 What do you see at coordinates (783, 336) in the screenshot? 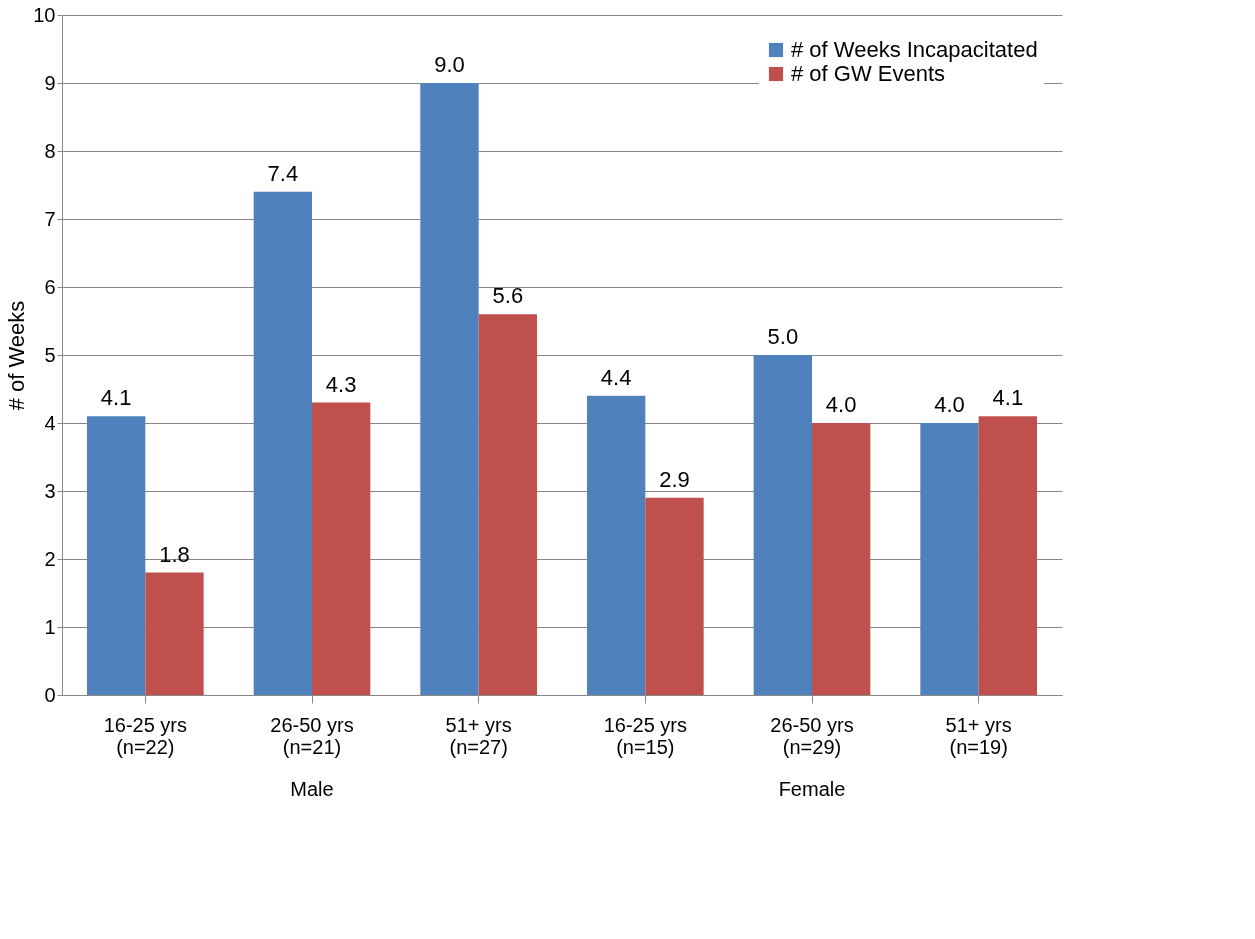
I see `text: 5.0` at bounding box center [783, 336].